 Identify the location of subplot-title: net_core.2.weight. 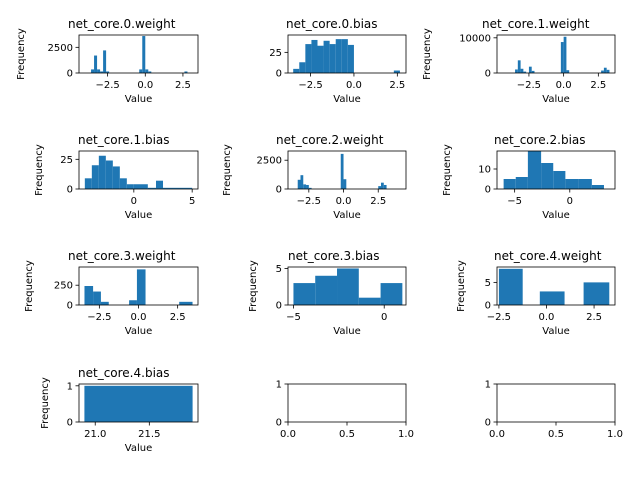
(330, 140).